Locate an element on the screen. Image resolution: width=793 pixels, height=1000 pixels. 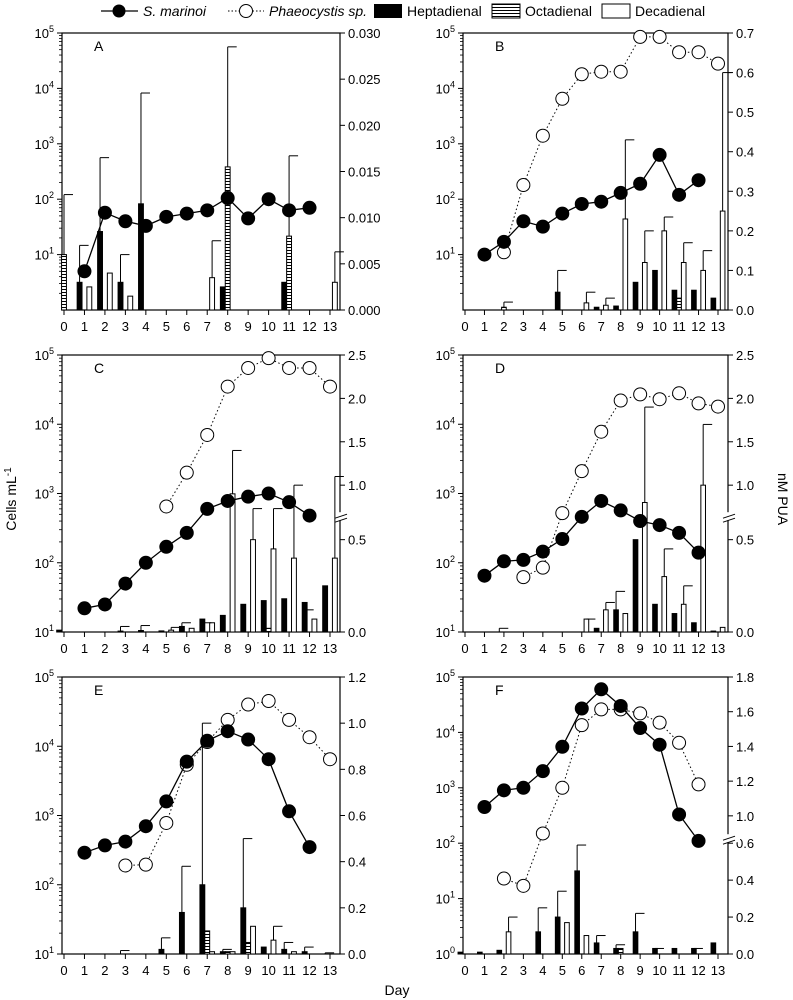
y2-tick-label: 0.5 is located at coordinates (745, 540).